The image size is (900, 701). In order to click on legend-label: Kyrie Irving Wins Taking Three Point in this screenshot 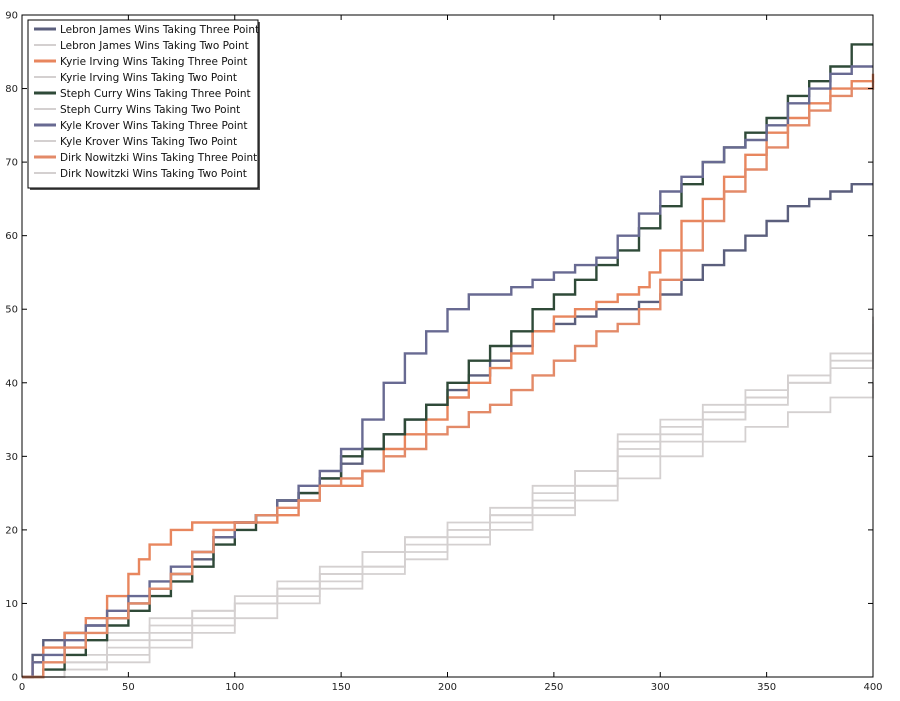, I will do `click(153, 62)`.